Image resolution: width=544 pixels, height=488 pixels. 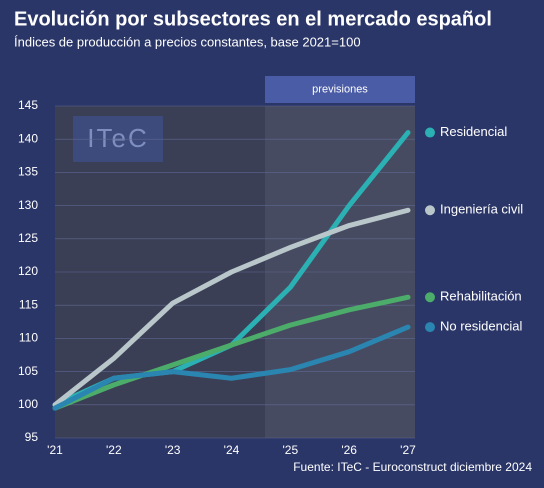 What do you see at coordinates (28, 404) in the screenshot?
I see `y-tick-label: 100` at bounding box center [28, 404].